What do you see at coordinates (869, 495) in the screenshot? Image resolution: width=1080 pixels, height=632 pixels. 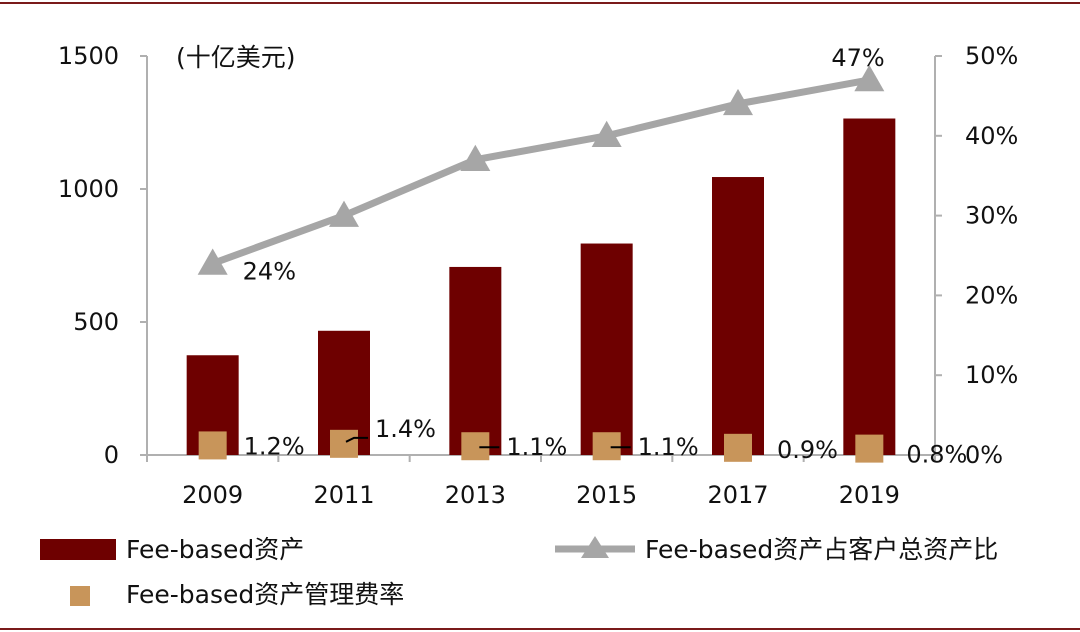 I see `x-tick-label: 2019` at bounding box center [869, 495].